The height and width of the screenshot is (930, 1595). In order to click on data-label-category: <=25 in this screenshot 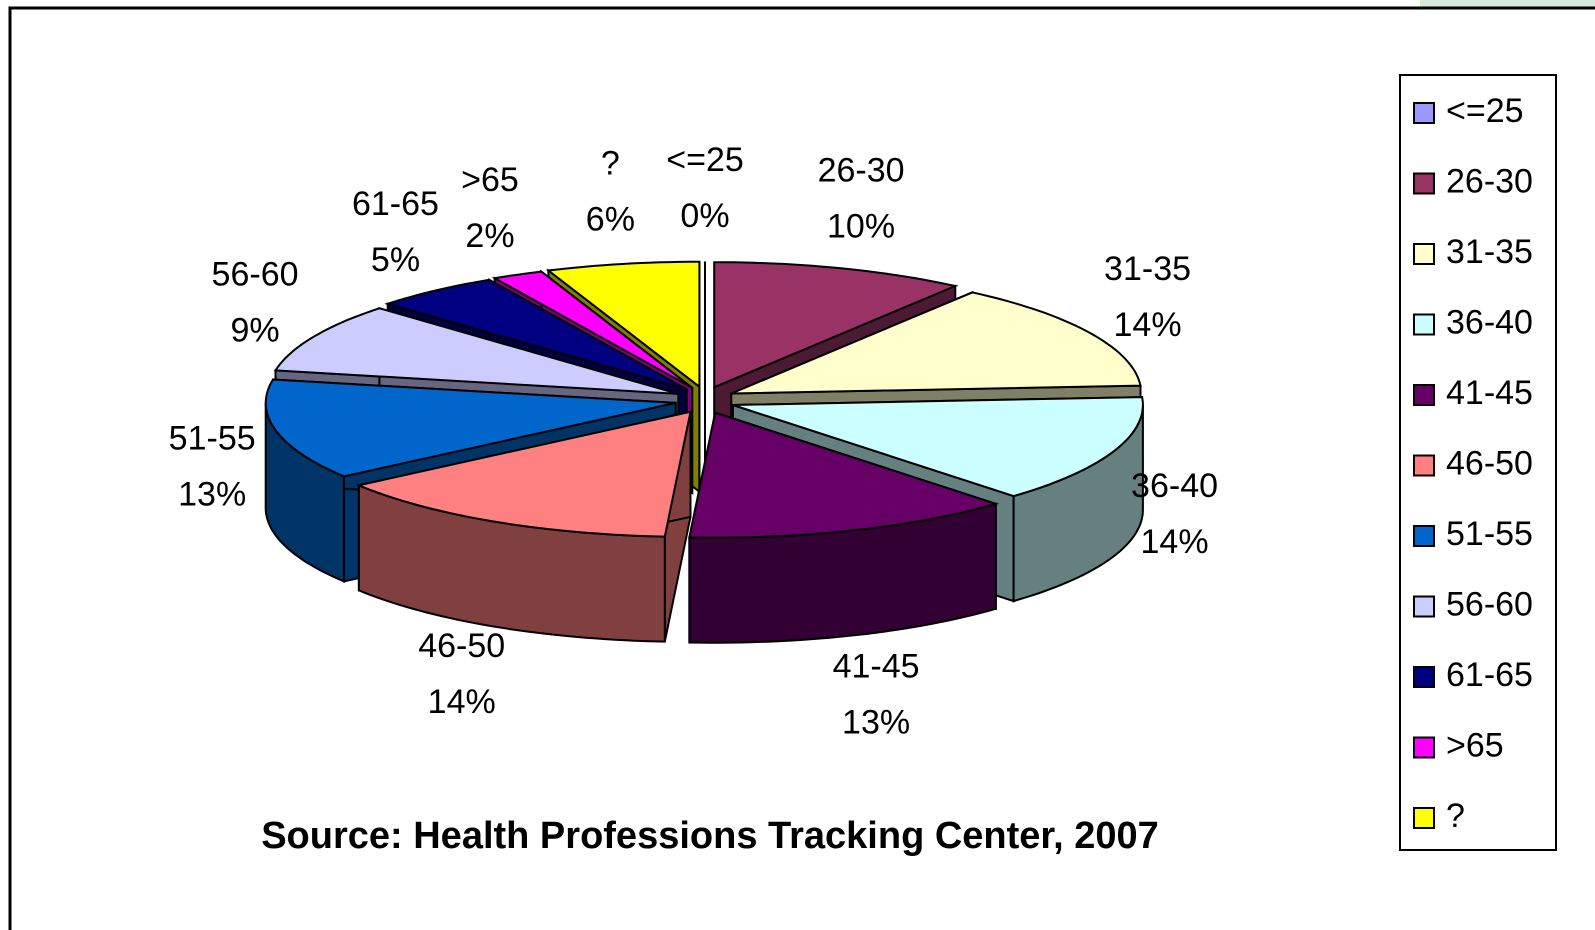, I will do `click(705, 160)`.